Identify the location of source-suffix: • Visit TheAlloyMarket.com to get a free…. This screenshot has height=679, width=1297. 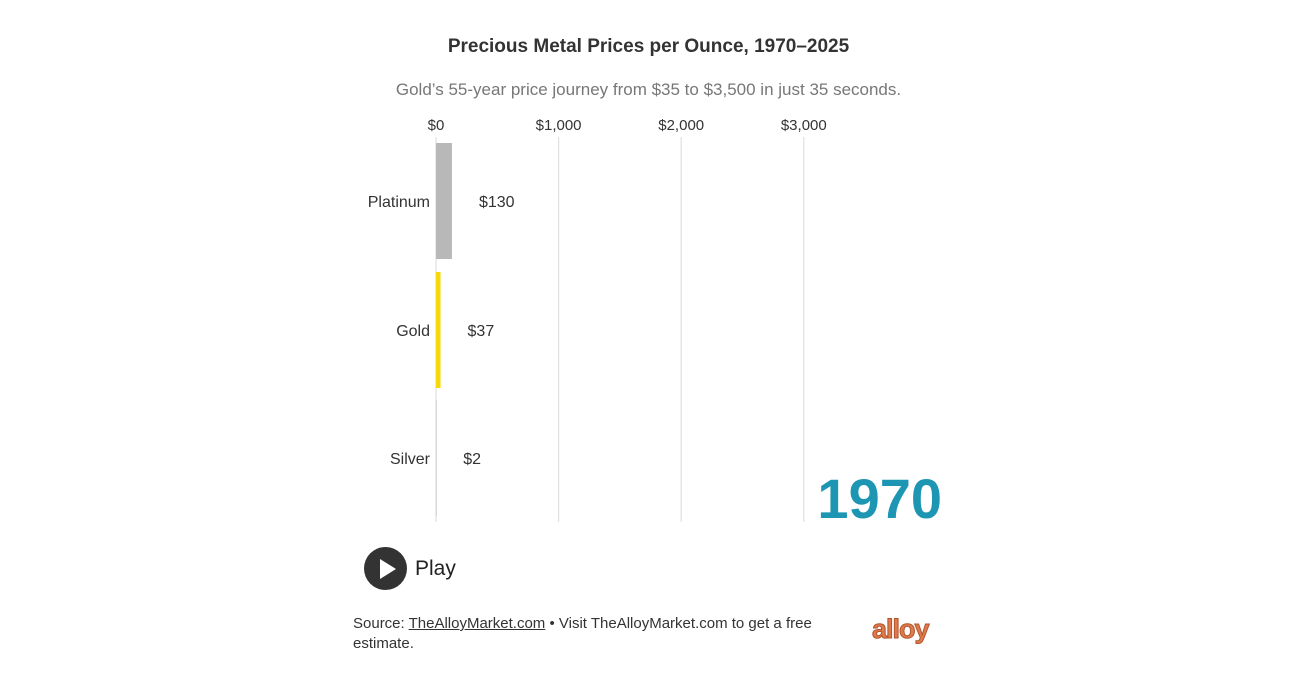
(582, 633).